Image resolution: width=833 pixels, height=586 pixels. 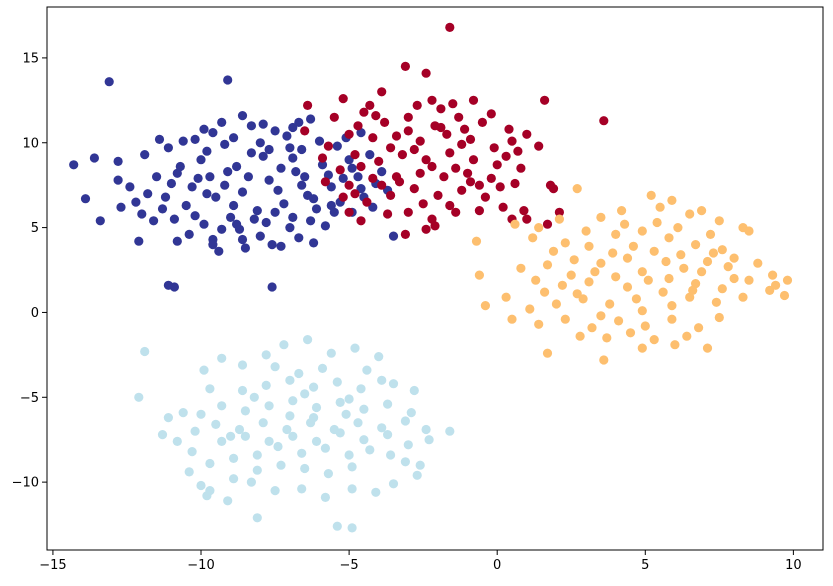 I want to click on y-tick-label: 15, so click(x=30, y=58).